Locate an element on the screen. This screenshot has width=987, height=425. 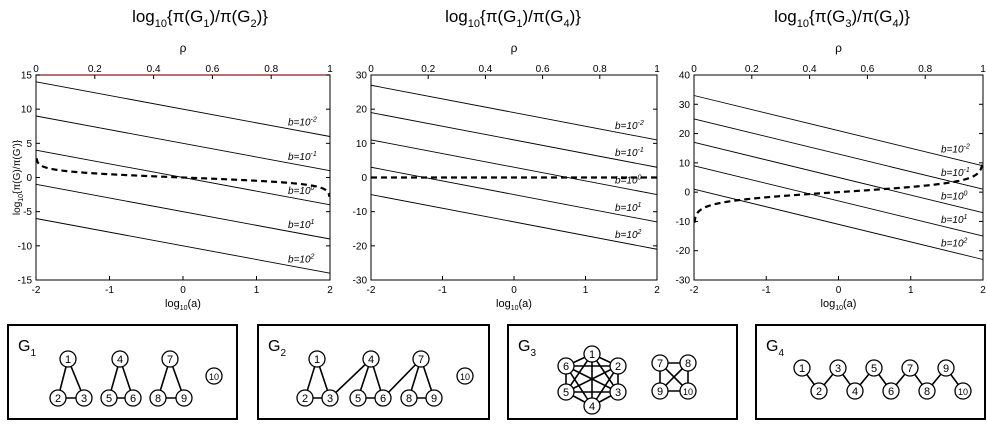
top-tick-label: 1 is located at coordinates (983, 69).